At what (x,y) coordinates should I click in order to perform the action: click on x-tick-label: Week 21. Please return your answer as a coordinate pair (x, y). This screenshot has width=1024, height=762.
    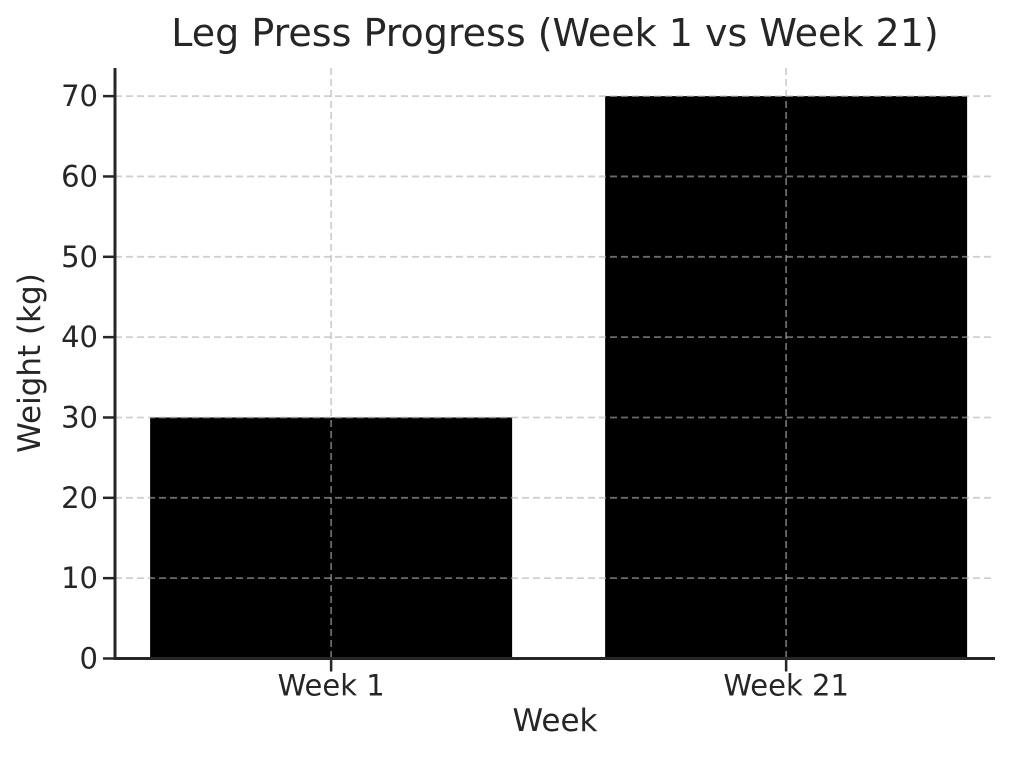
    Looking at the image, I should click on (786, 686).